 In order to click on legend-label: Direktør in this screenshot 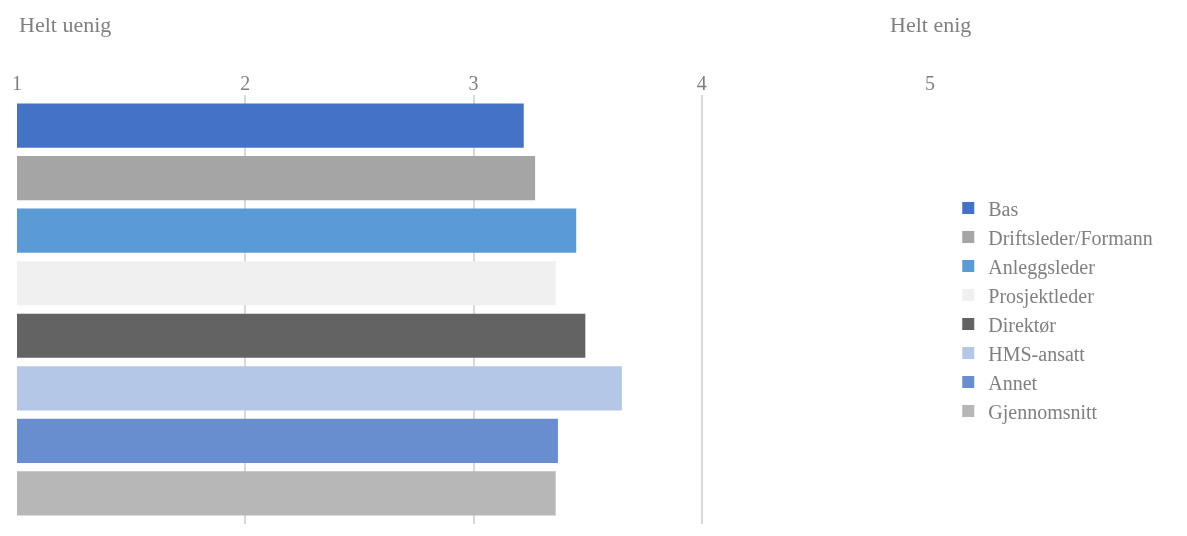, I will do `click(1022, 324)`.